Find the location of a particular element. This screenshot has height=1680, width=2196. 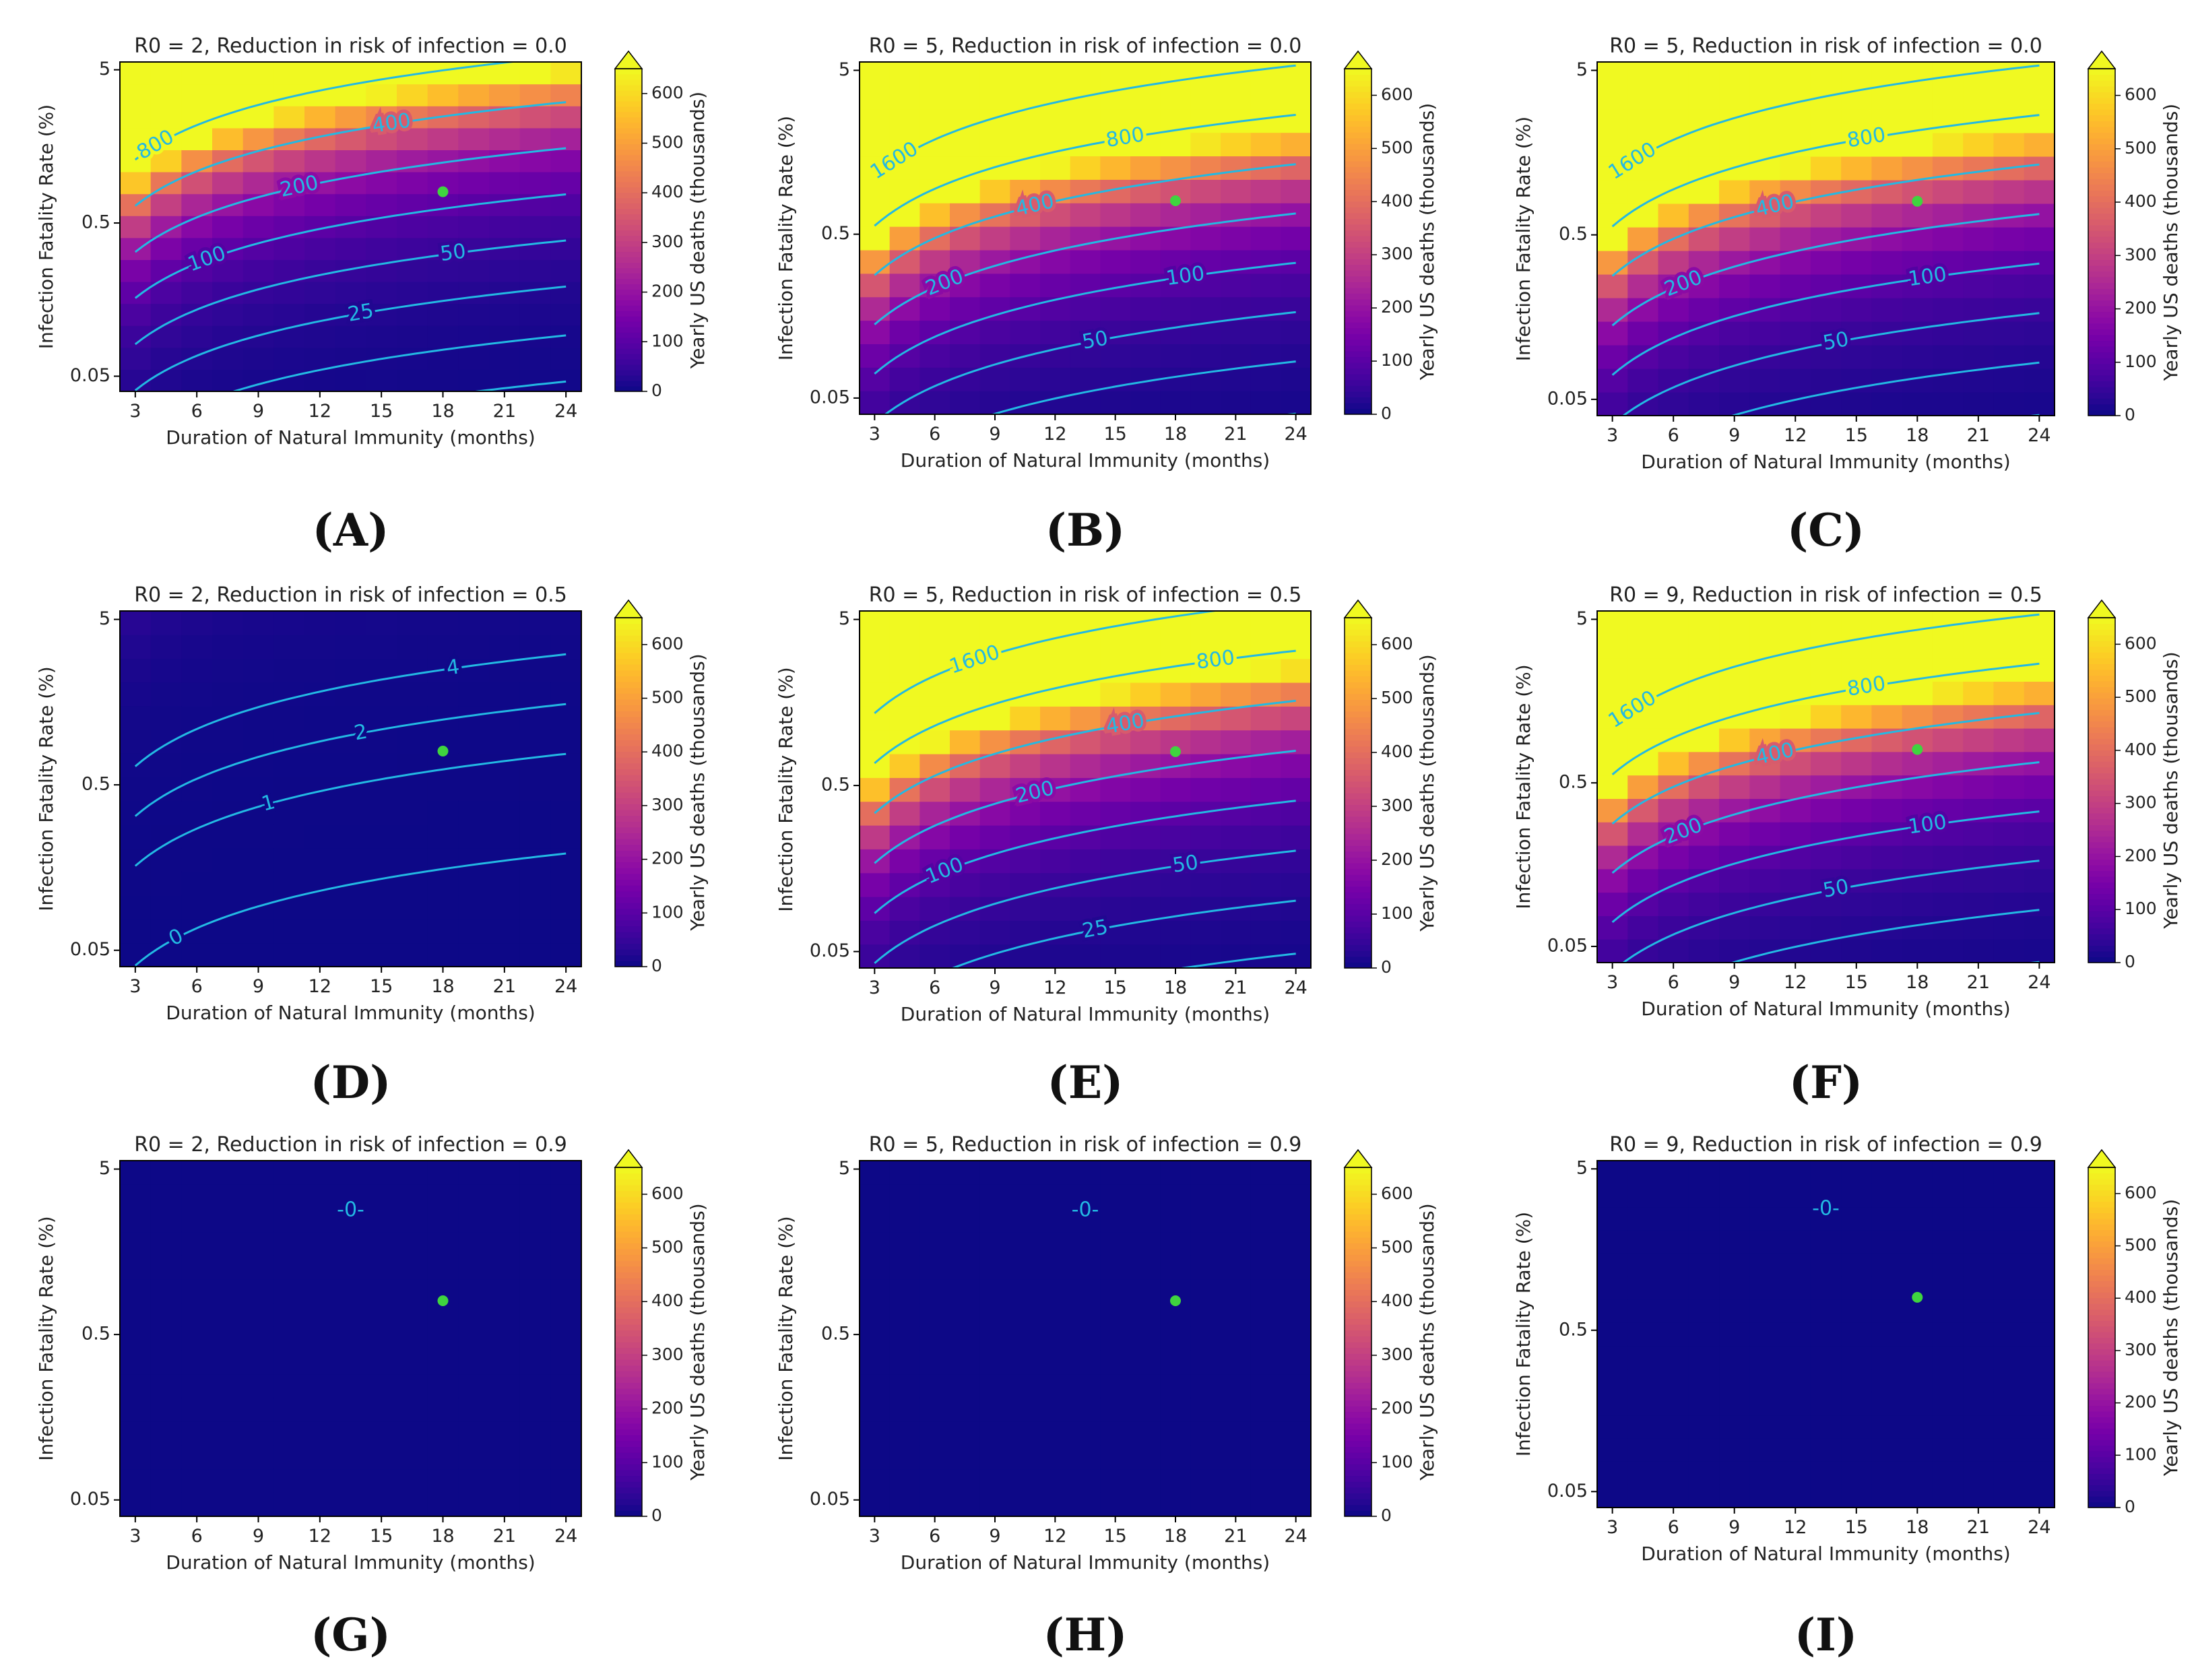

y-axis-label: Infection Fatality Rate (%) is located at coordinates (786, 789).